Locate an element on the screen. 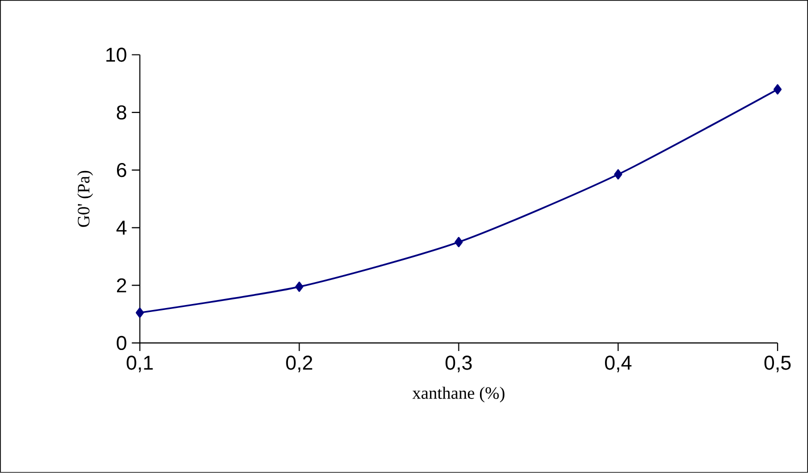 Image resolution: width=808 pixels, height=473 pixels. y-tick-label: 0 is located at coordinates (121, 343).